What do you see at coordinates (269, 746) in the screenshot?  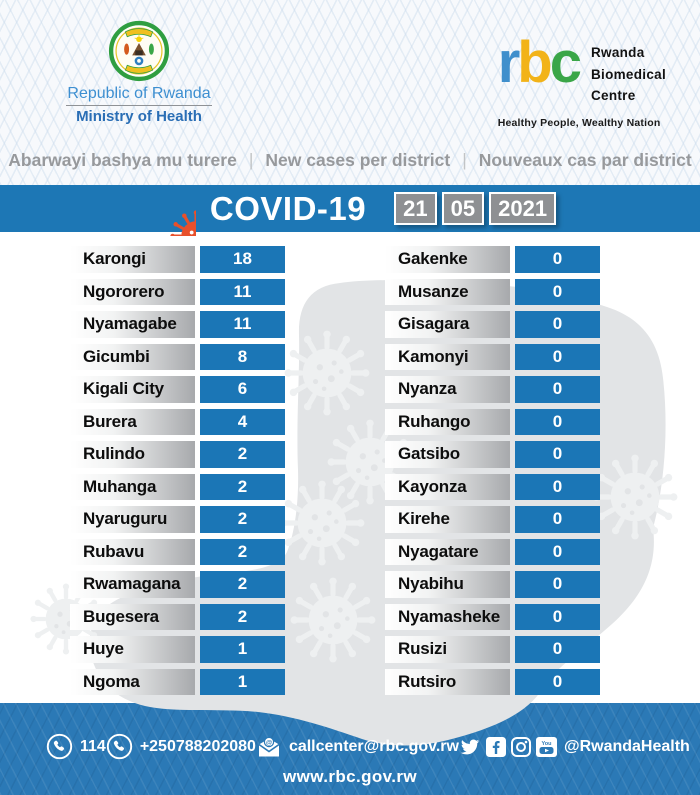 I see `email-icon: @` at bounding box center [269, 746].